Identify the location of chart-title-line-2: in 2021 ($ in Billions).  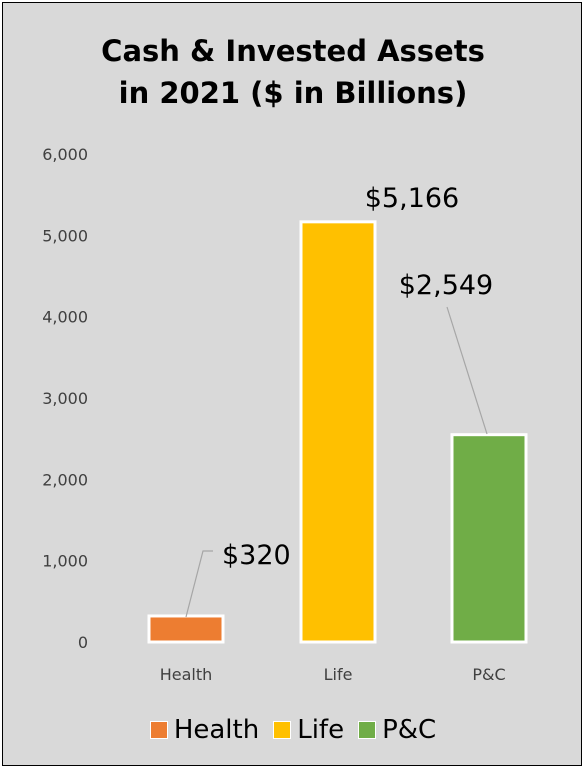
(293, 93).